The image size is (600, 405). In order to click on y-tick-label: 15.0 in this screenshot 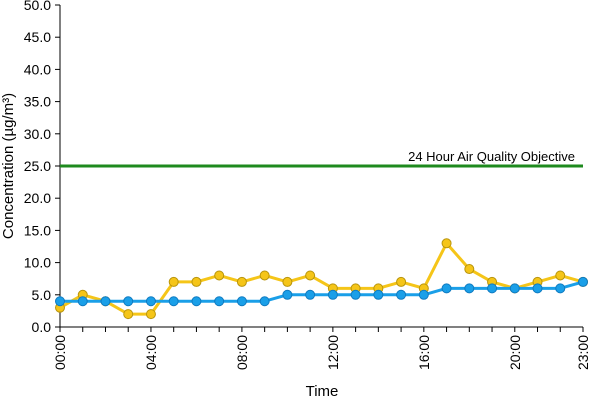, I will do `click(37, 230)`.